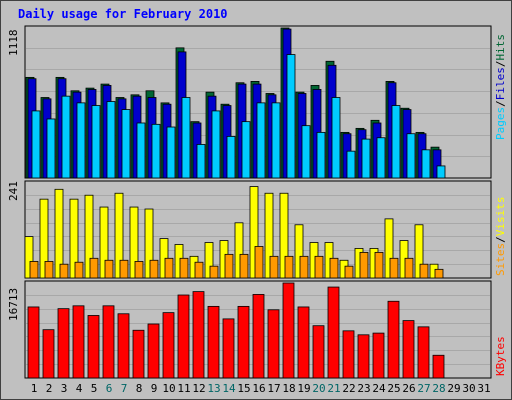 The height and width of the screenshot is (400, 512). What do you see at coordinates (453, 388) in the screenshot?
I see `x-tick-label: 29` at bounding box center [453, 388].